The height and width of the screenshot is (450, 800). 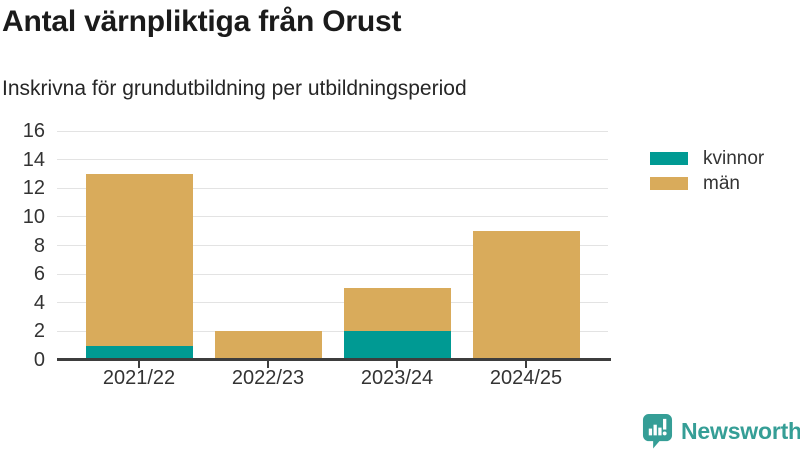 What do you see at coordinates (139, 378) in the screenshot?
I see `x-axis-tick-label: 2021/22` at bounding box center [139, 378].